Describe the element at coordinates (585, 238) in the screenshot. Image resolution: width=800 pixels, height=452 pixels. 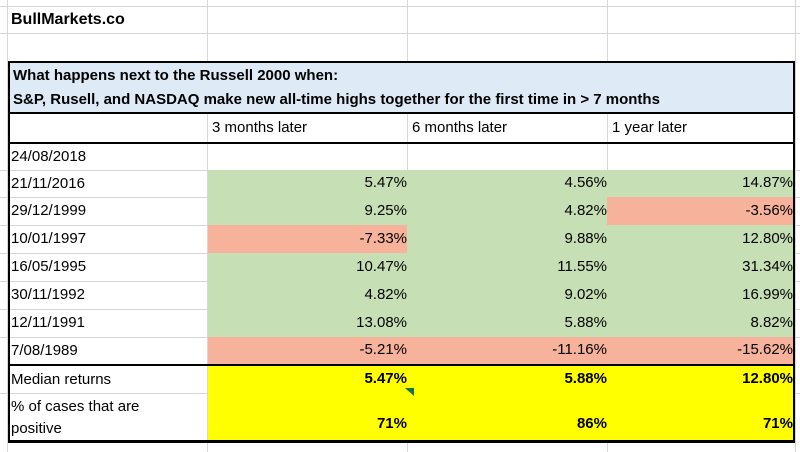
I see `return-cell: 9.88%` at that location.